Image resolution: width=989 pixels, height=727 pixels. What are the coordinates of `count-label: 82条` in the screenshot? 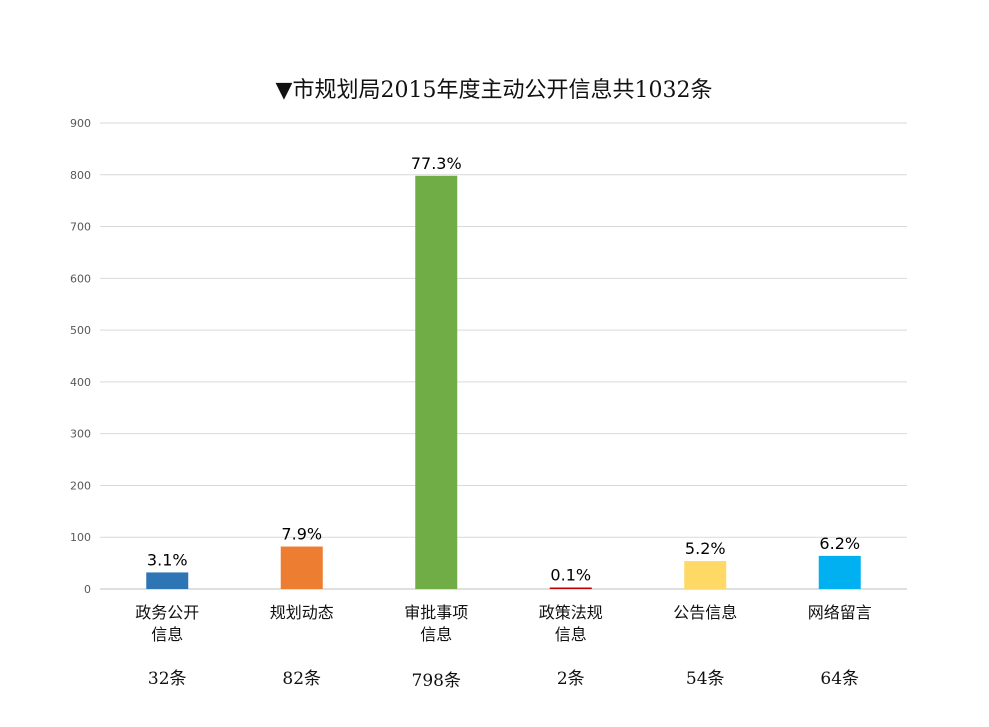 It's located at (301, 679).